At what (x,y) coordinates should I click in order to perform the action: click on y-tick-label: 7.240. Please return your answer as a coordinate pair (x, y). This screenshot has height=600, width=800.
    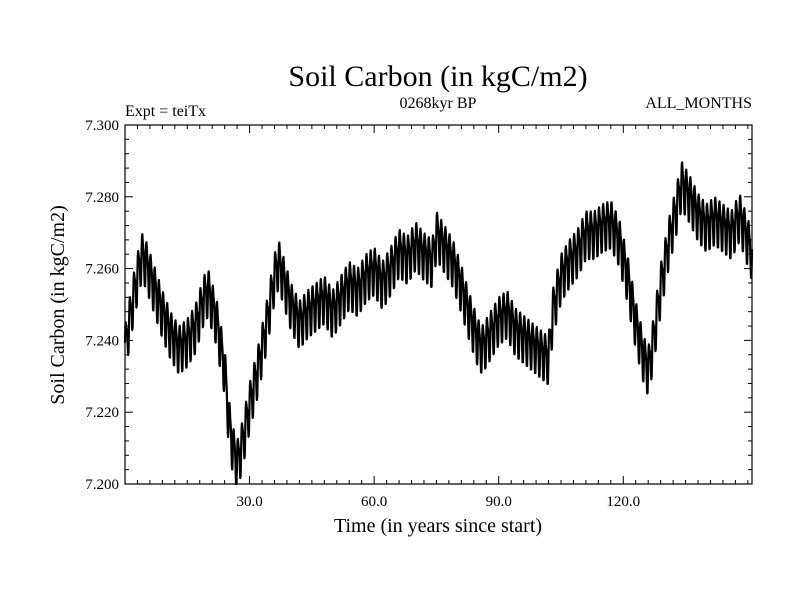
    Looking at the image, I should click on (102, 341).